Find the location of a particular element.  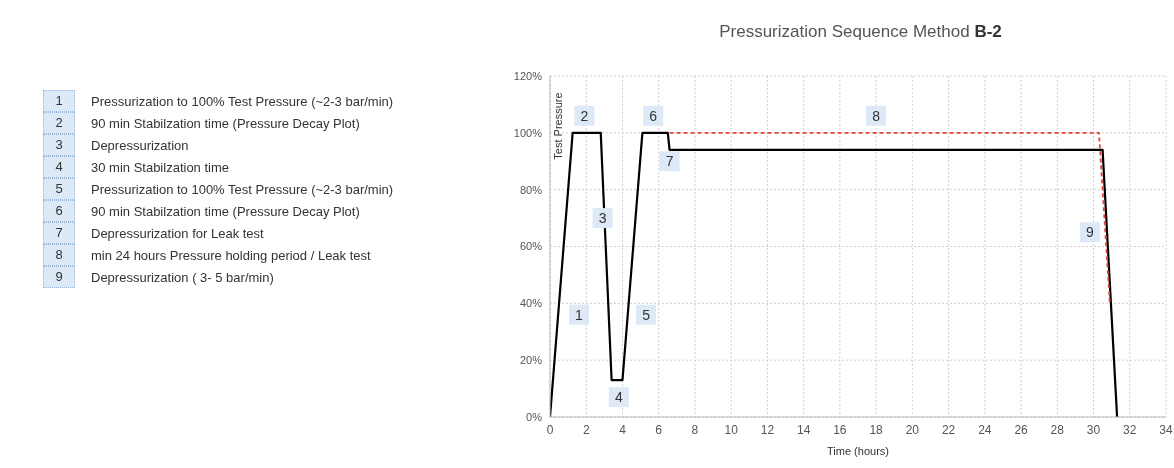

text: 5 is located at coordinates (59, 188).